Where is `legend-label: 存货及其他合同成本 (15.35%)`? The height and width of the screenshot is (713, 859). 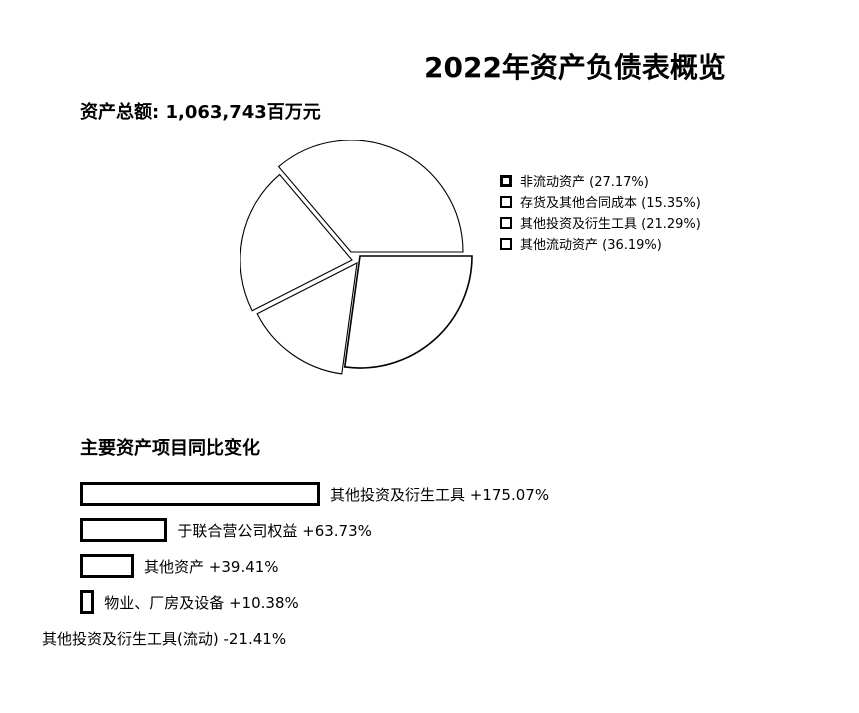 legend-label: 存货及其他合同成本 (15.35%) is located at coordinates (610, 203).